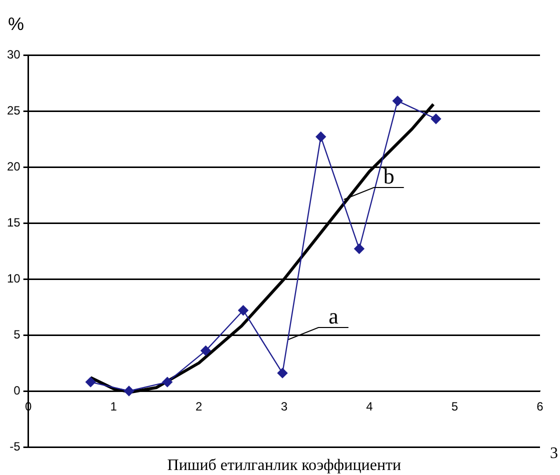  What do you see at coordinates (114, 407) in the screenshot?
I see `x-tick-label: 1` at bounding box center [114, 407].